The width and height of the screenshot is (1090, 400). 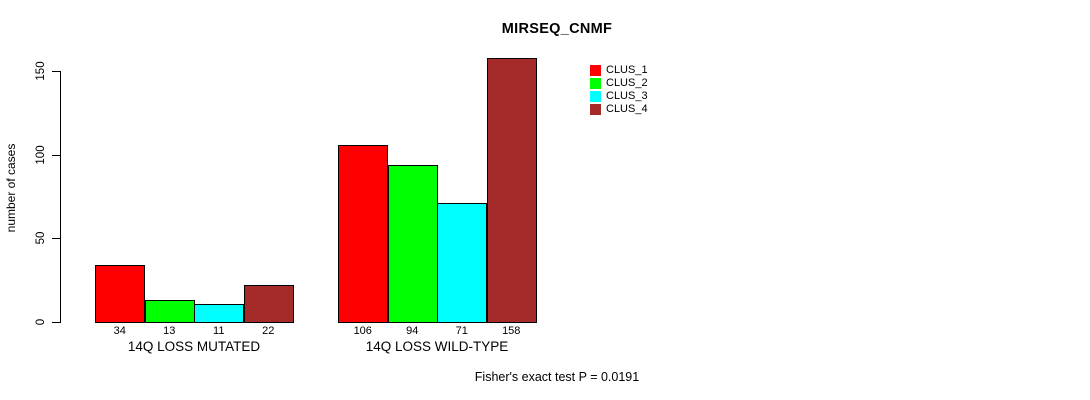 What do you see at coordinates (41, 71) in the screenshot?
I see `y-axis-tick-label: 150` at bounding box center [41, 71].